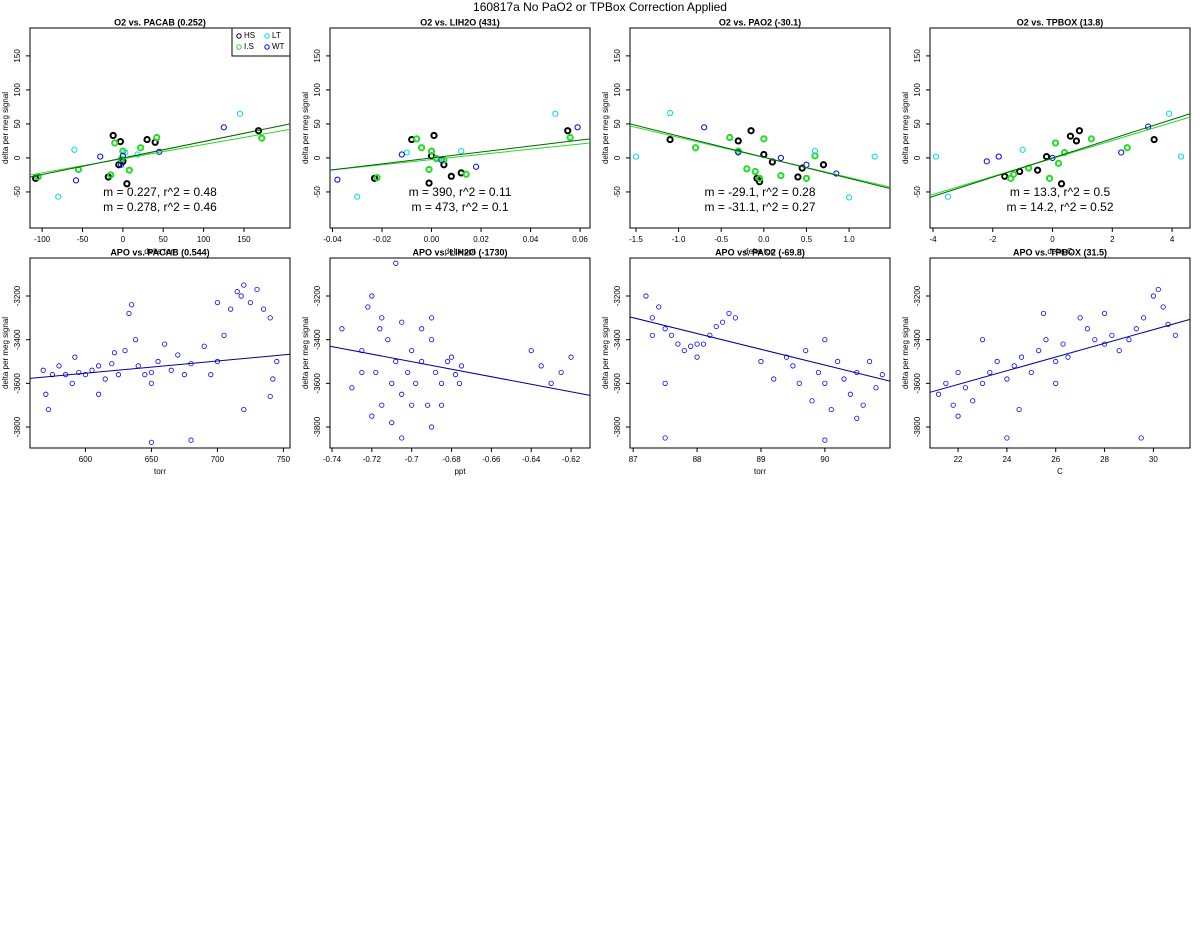  I want to click on chart-title: APO vs. TPBOX (31.5), so click(1060, 252).